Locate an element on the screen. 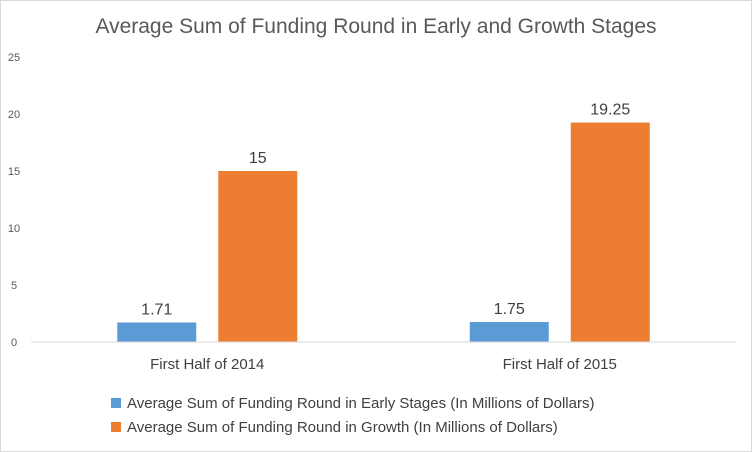 The height and width of the screenshot is (452, 752). y-tick-label: 0 is located at coordinates (14, 343).